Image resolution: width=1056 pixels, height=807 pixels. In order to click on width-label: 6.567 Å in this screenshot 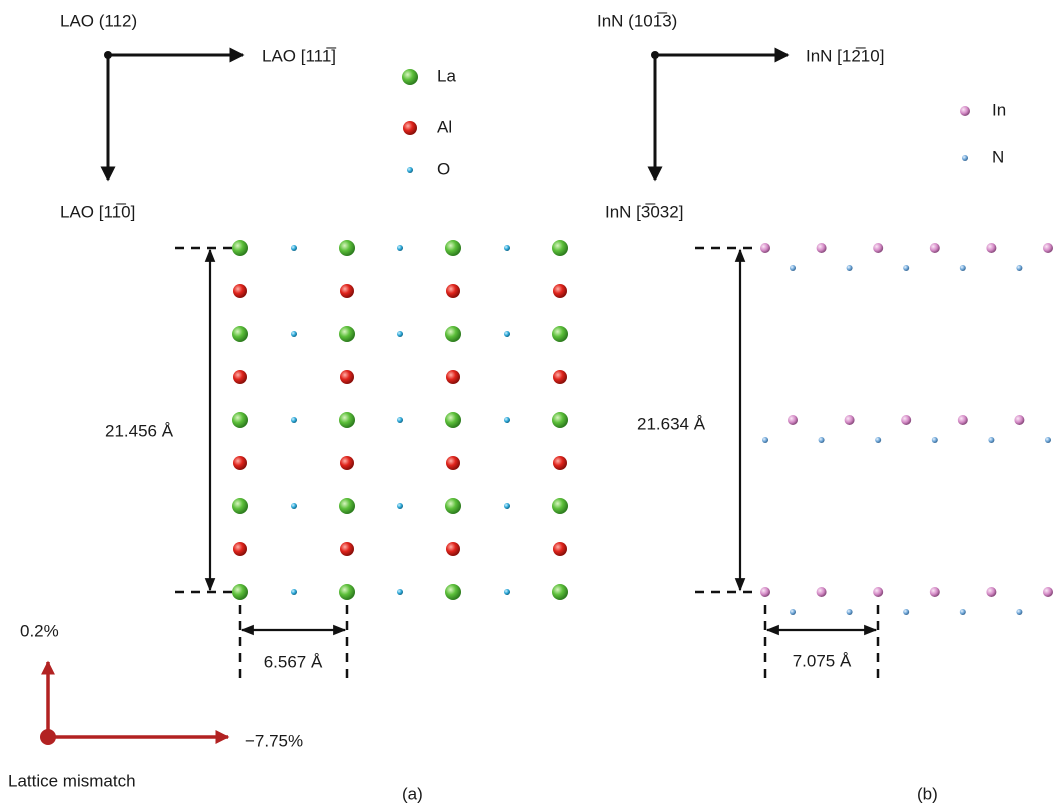, I will do `click(293, 661)`.